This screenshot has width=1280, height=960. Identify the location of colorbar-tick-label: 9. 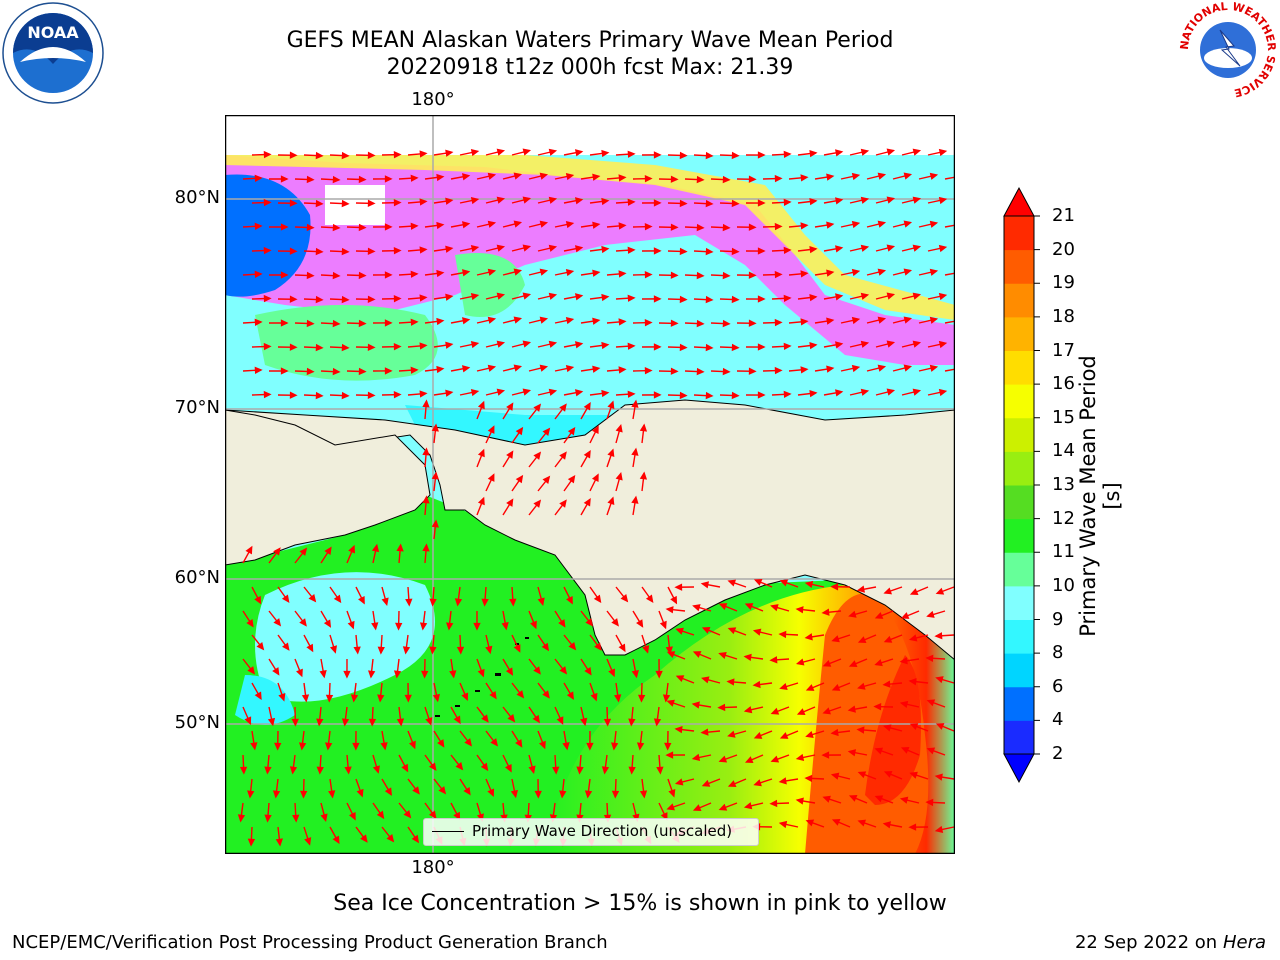
(1058, 619).